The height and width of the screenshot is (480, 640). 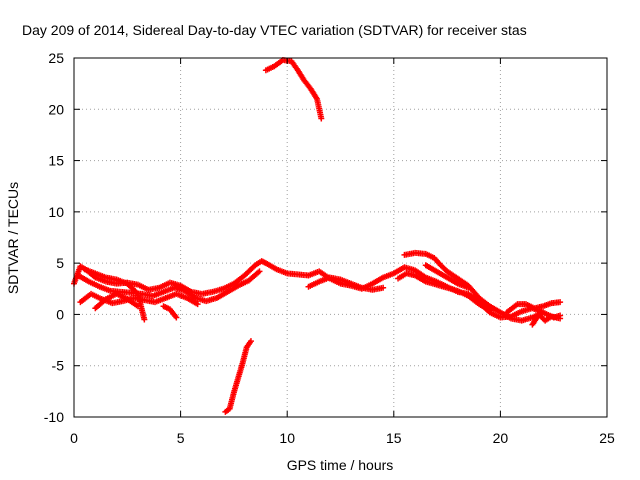 I want to click on y-tick-label: 0, so click(x=60, y=314).